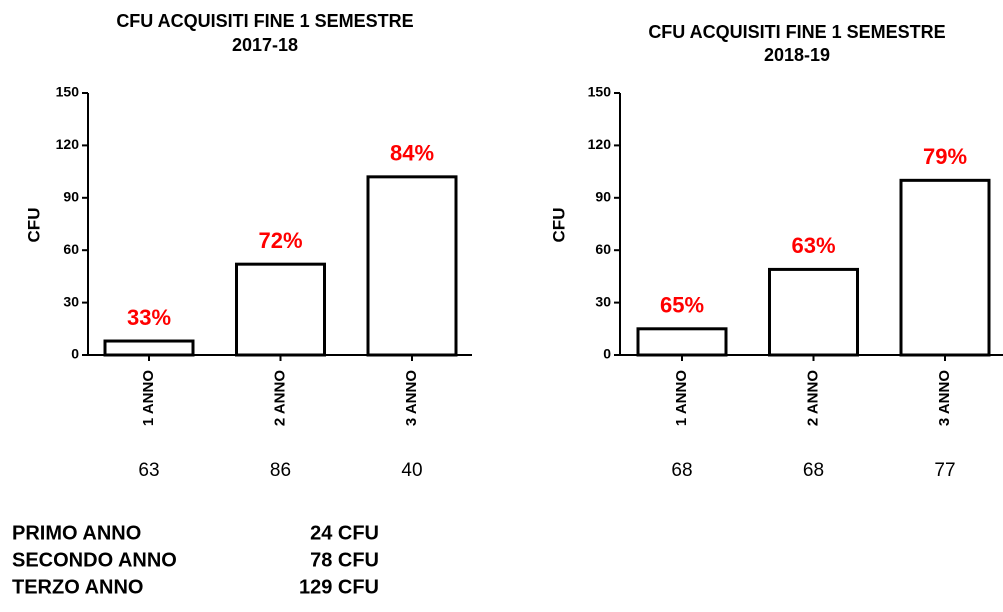  What do you see at coordinates (411, 470) in the screenshot?
I see `count-label: 40` at bounding box center [411, 470].